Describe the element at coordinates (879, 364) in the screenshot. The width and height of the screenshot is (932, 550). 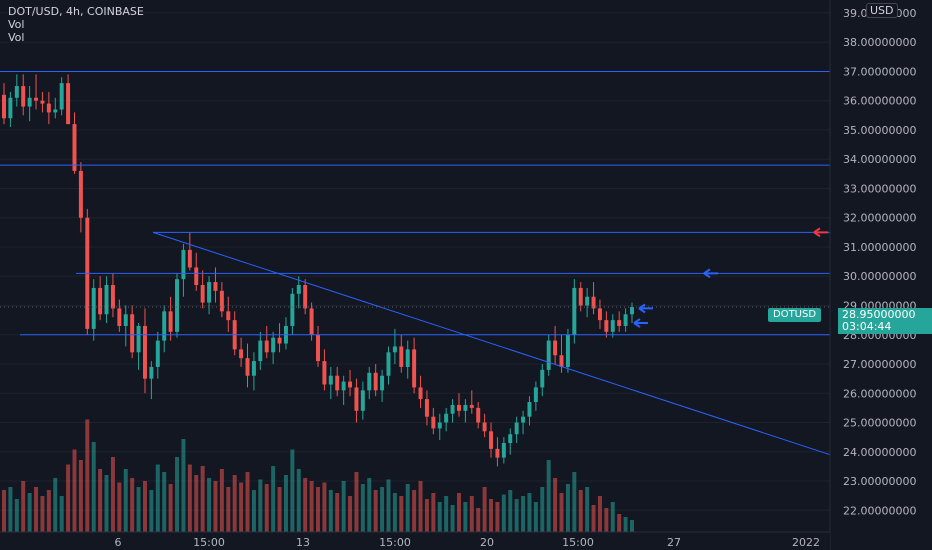
I see `price-tick-label: 27.00000000` at that location.